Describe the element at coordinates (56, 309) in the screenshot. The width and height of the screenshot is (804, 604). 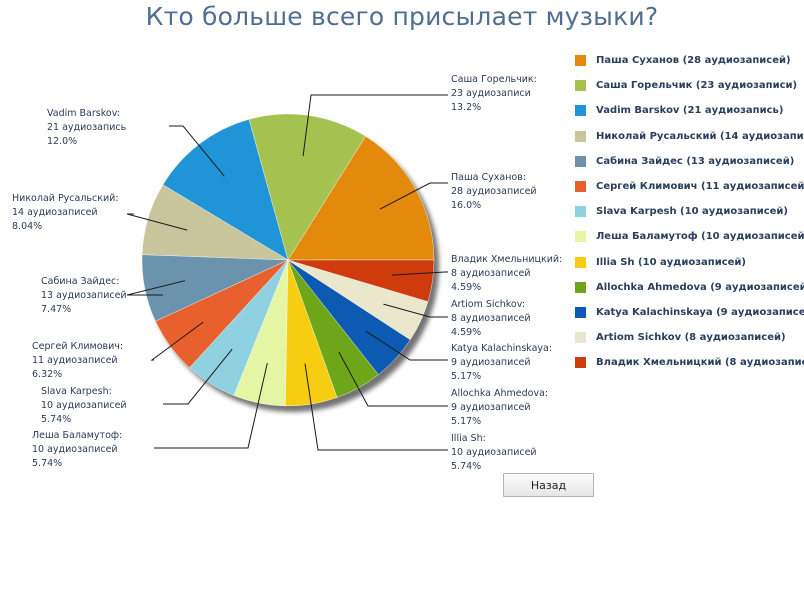
I see `data-label: 7.47%` at that location.